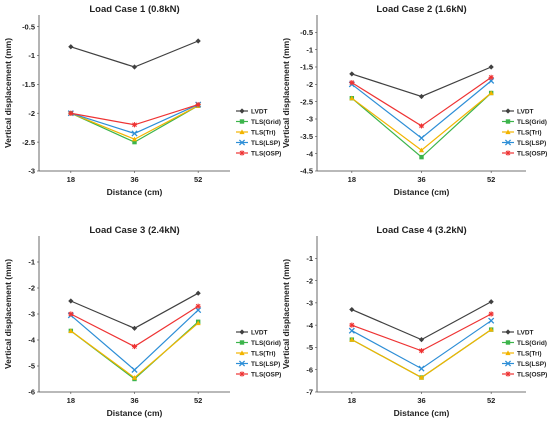 The width and height of the screenshot is (550, 424). Describe the element at coordinates (306, 171) in the screenshot. I see `y-tick-label: -4.5` at that location.